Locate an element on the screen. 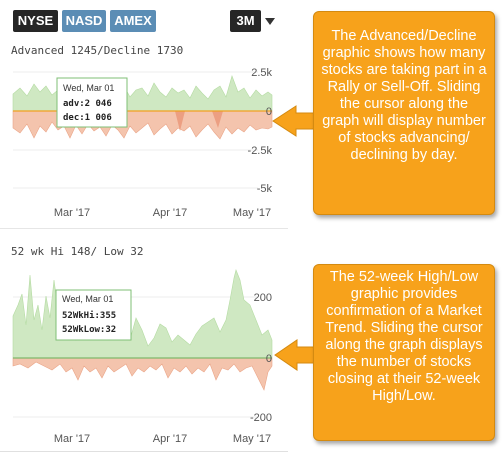 The height and width of the screenshot is (453, 502). ad-x-tick: May '17 is located at coordinates (252, 213).